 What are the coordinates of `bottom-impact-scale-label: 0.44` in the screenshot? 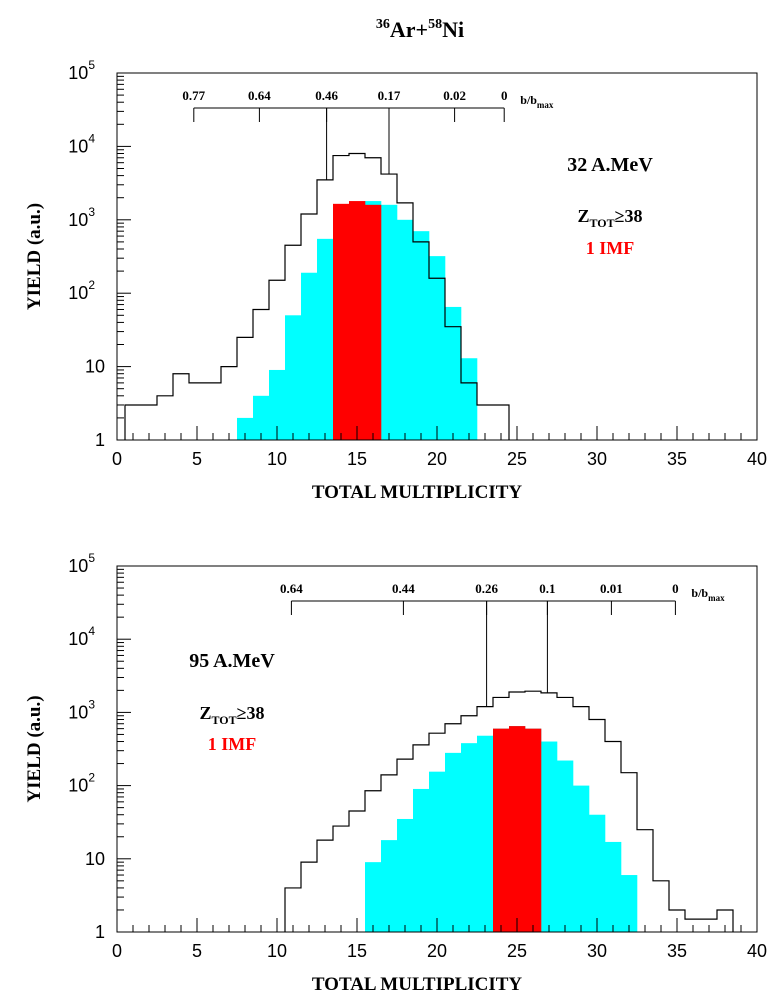 It's located at (403, 588).